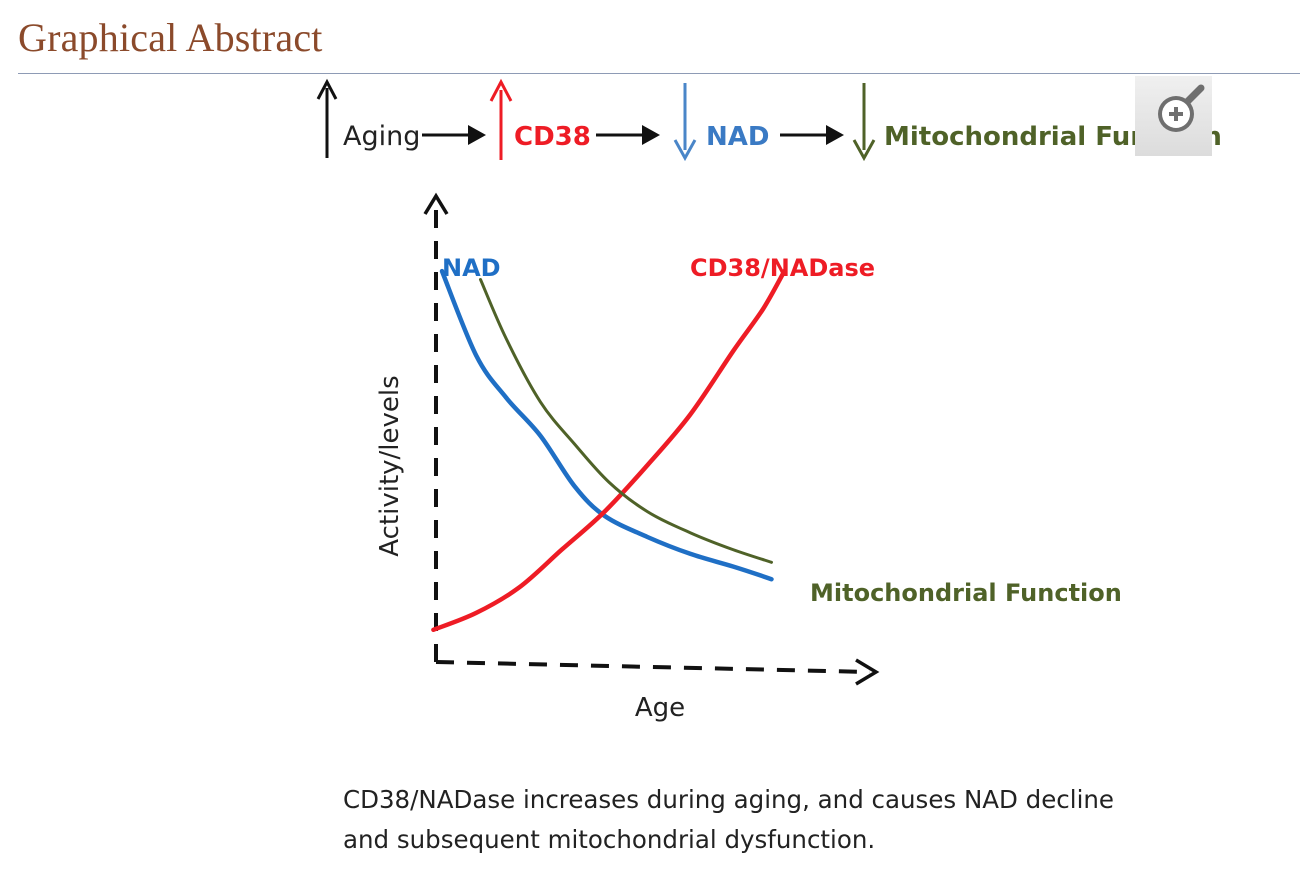 The width and height of the screenshot is (1300, 880). What do you see at coordinates (1181, 108) in the screenshot?
I see `zoom-in-icon` at bounding box center [1181, 108].